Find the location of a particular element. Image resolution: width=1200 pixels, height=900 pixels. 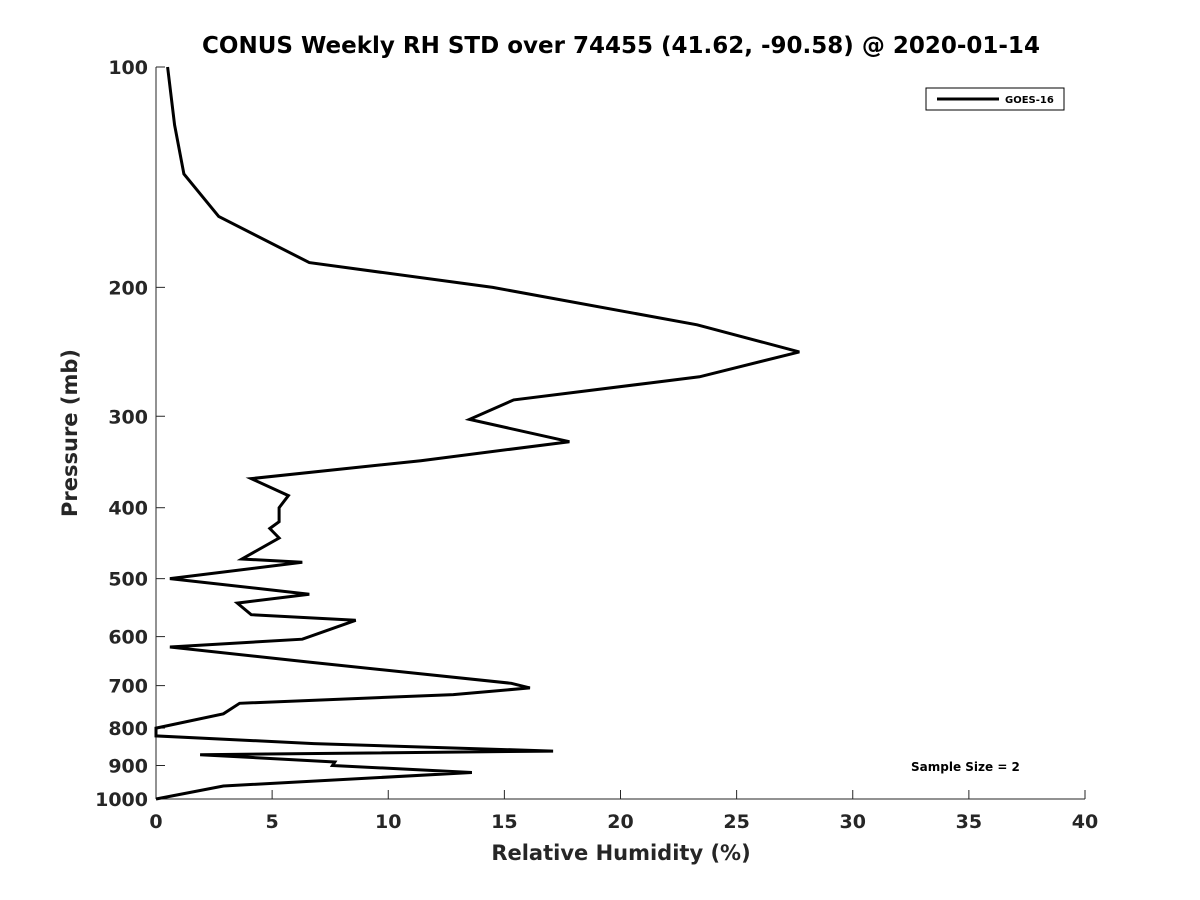

x-tick-label: 30 is located at coordinates (853, 822).